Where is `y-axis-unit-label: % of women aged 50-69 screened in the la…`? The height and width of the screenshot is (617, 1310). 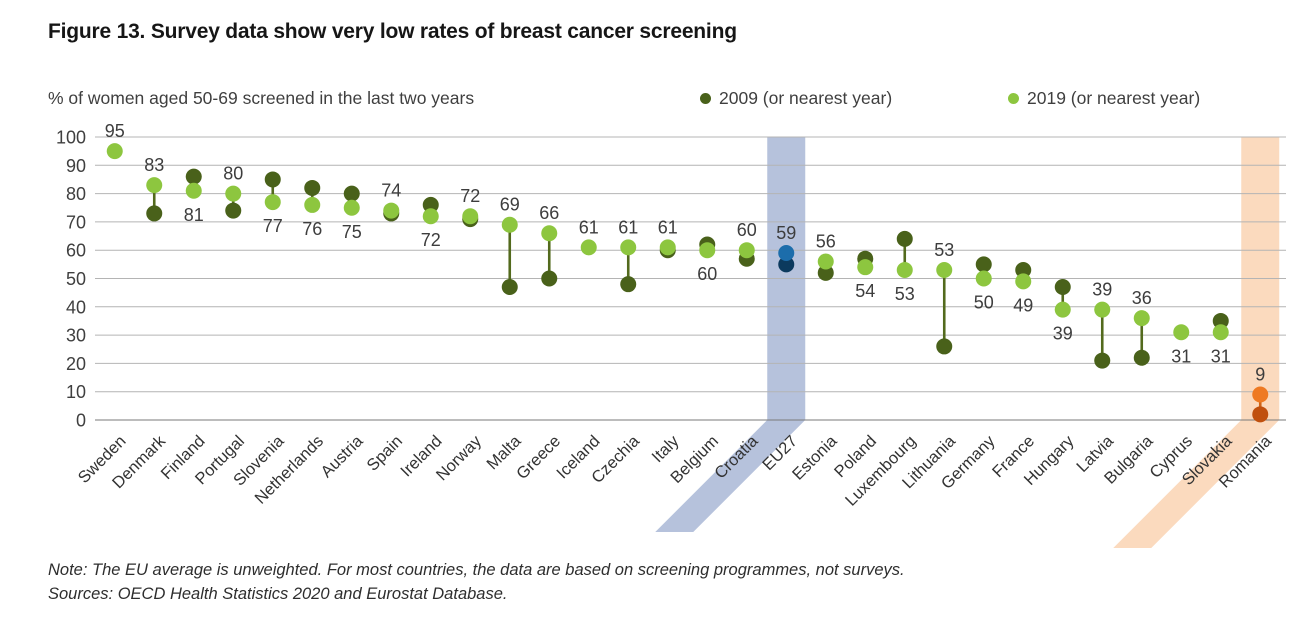
y-axis-unit-label: % of women aged 50-69 screened in the la… is located at coordinates (261, 98).